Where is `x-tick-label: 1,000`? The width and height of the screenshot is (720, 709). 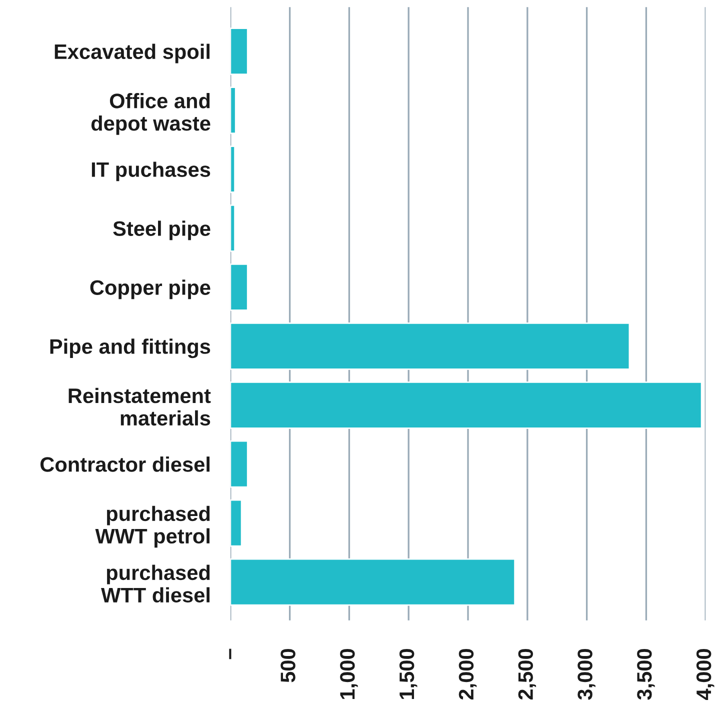
x-tick-label: 1,000 is located at coordinates (349, 674).